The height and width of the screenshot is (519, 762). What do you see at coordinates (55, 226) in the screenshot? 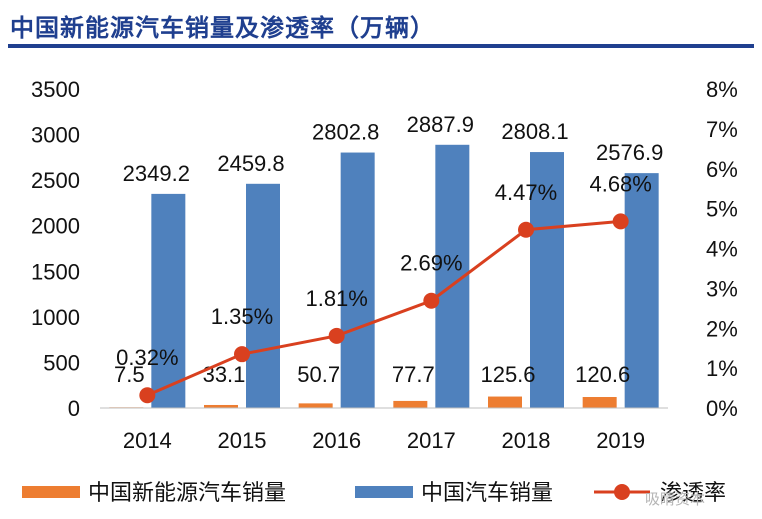
I see `y-left-tick-label: 2000` at bounding box center [55, 226].